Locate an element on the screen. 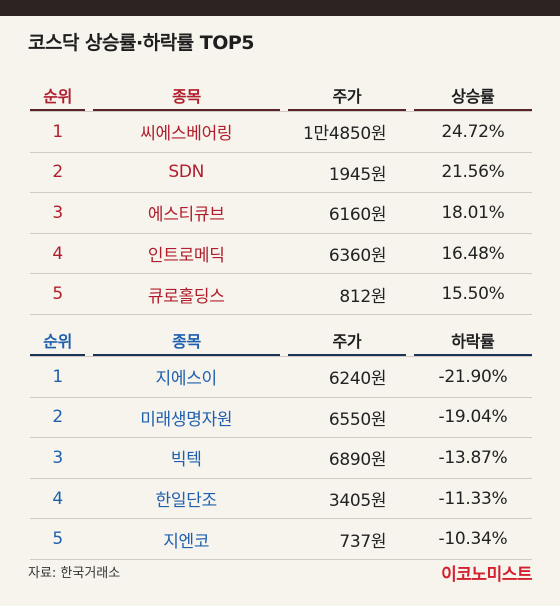 The height and width of the screenshot is (606, 560). name-cell: 씨에스베어링 is located at coordinates (186, 134).